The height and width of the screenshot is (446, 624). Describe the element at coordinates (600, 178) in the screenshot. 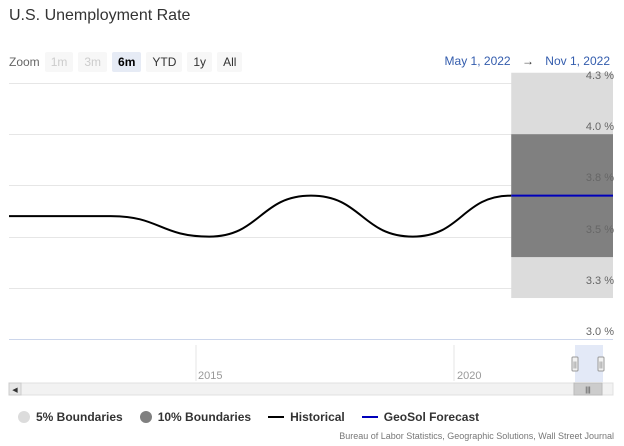

I see `y-tick-label-3: 3.8 %` at that location.